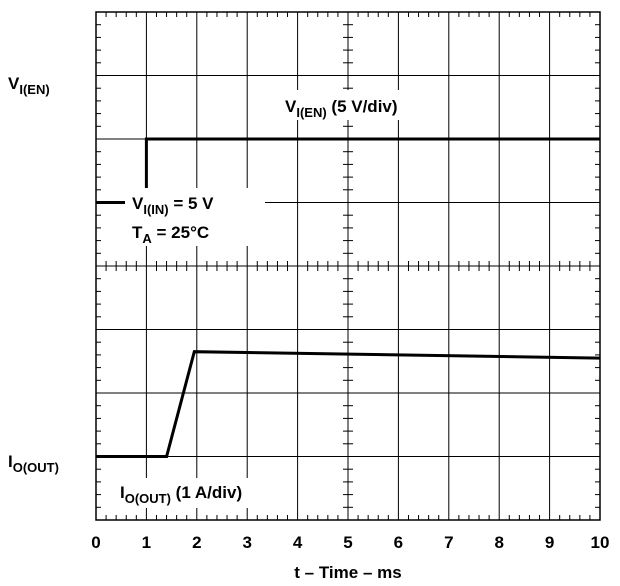 This screenshot has height=586, width=620. I want to click on ta-condition-label: TA = 25°C, so click(170, 234).